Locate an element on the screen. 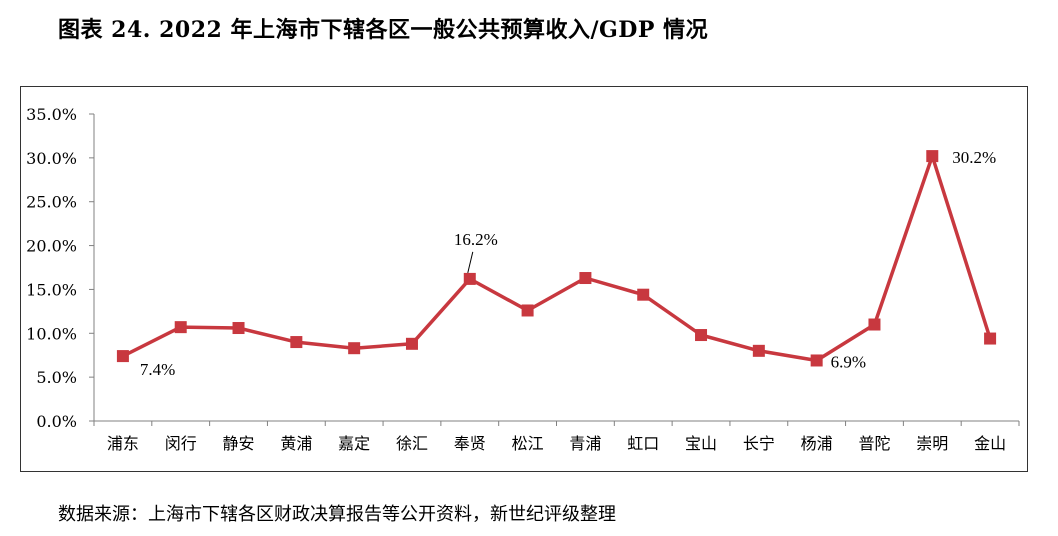 Image resolution: width=1058 pixels, height=536 pixels. x-tick-label: 黄浦 is located at coordinates (296, 443).